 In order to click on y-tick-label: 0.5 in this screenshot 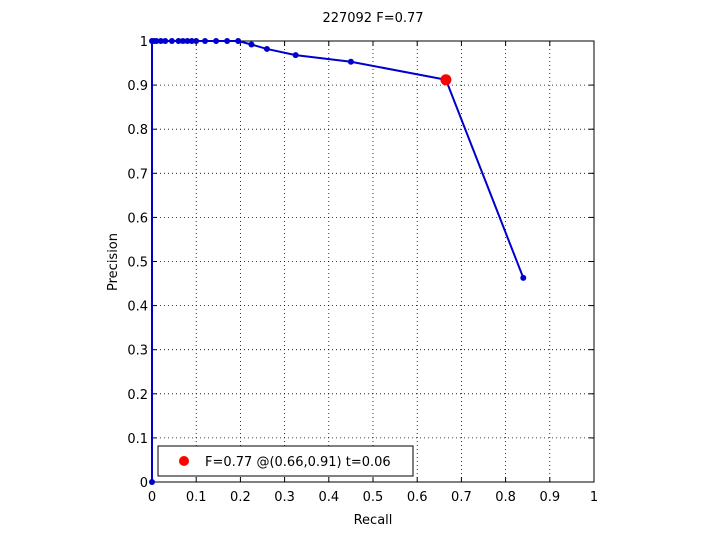, I will do `click(137, 263)`.